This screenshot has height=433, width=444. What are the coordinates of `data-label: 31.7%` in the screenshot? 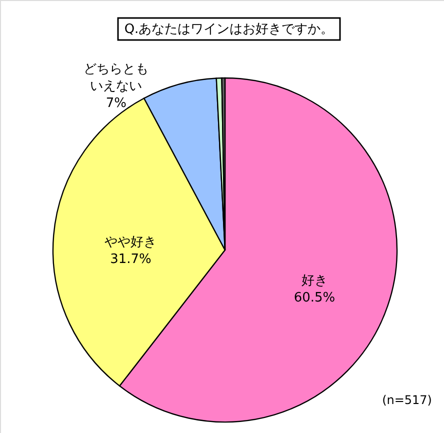 It's located at (131, 259).